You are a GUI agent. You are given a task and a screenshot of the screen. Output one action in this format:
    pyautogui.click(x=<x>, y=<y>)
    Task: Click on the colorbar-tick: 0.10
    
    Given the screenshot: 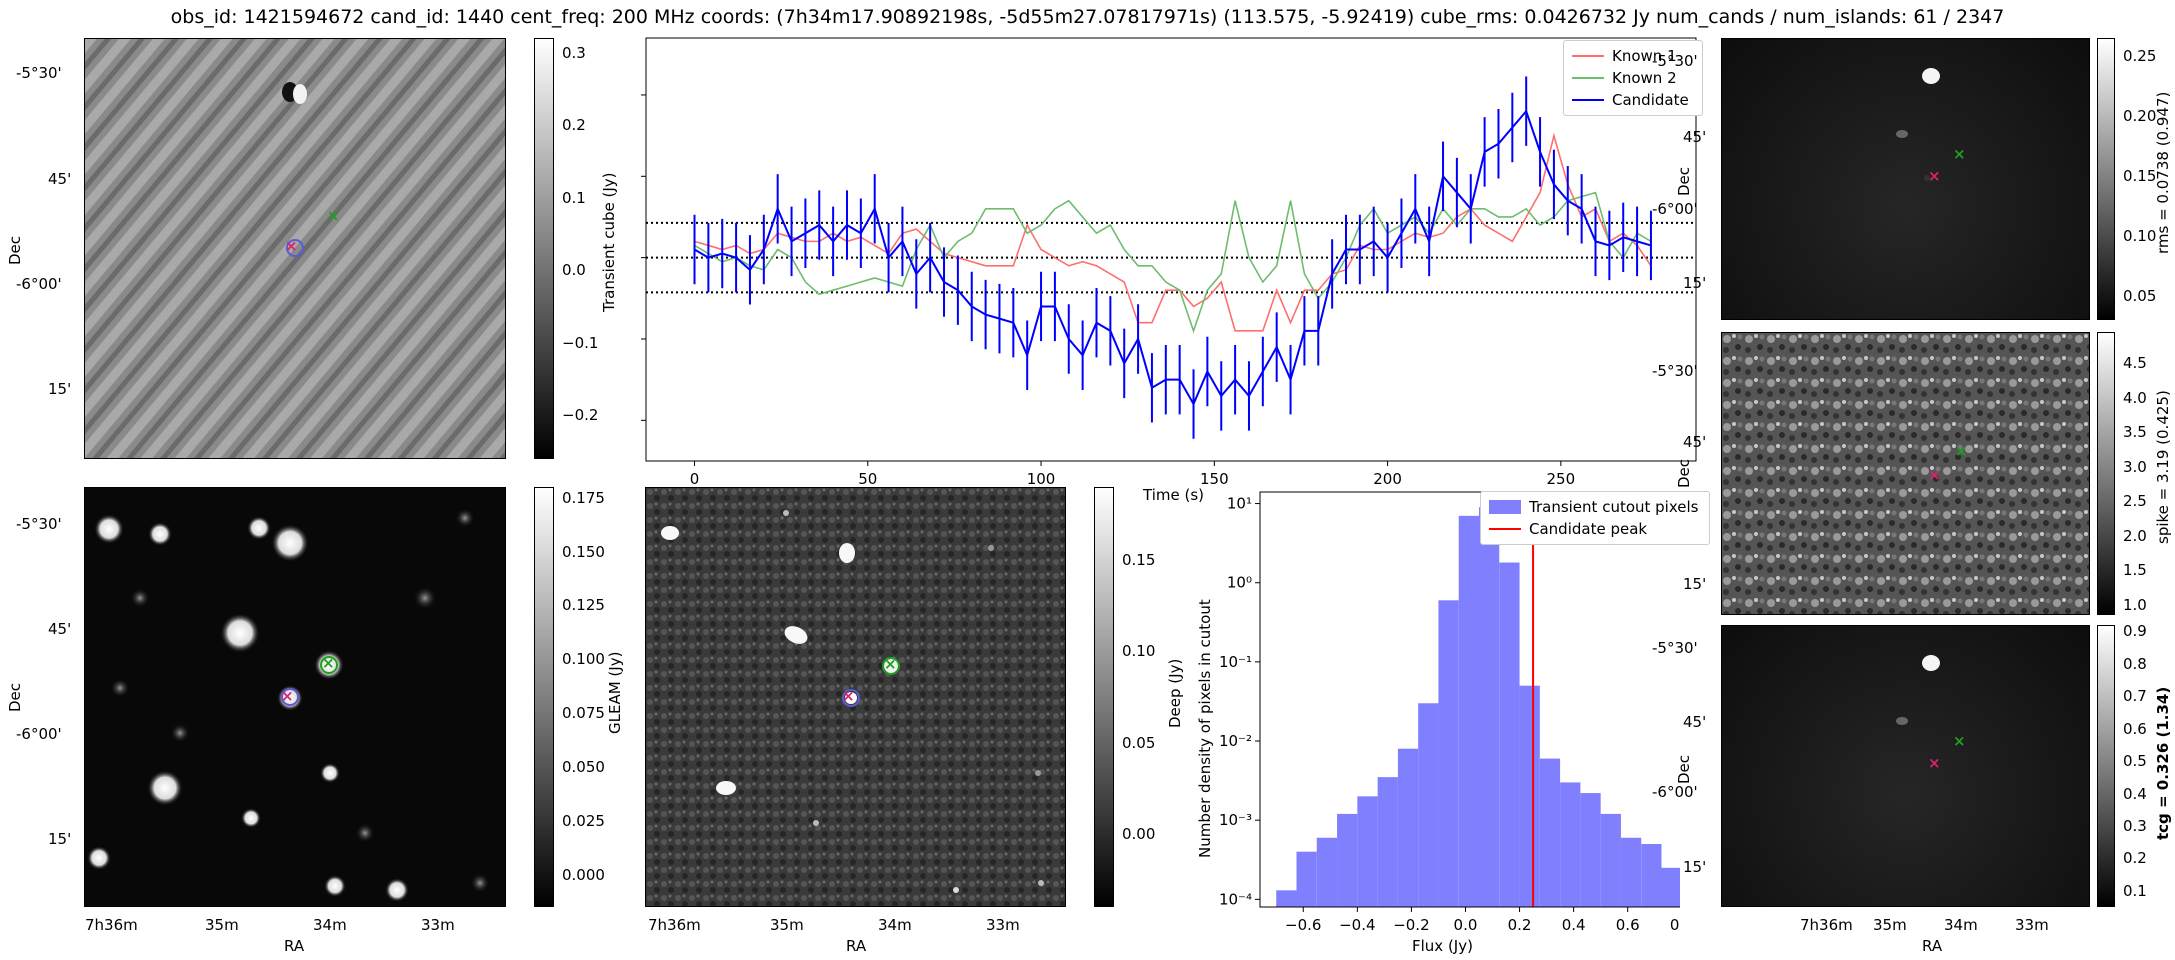 What is the action you would take?
    pyautogui.click(x=2140, y=236)
    